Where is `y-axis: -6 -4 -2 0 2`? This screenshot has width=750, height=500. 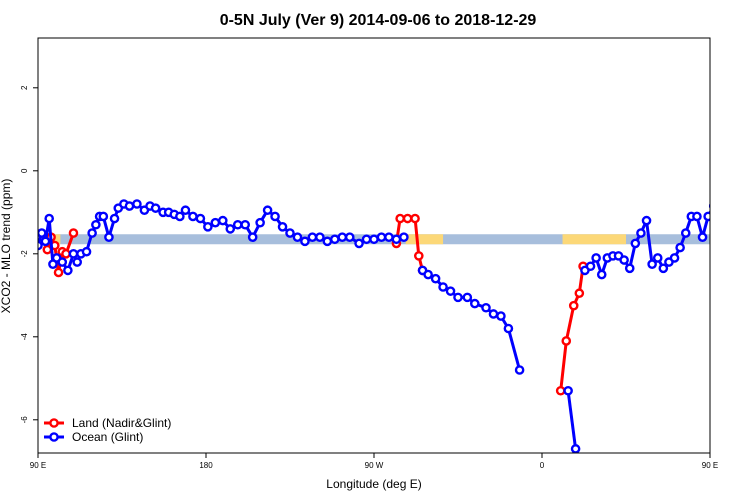 y-axis: -6 -4 -2 0 2 is located at coordinates (29, 254).